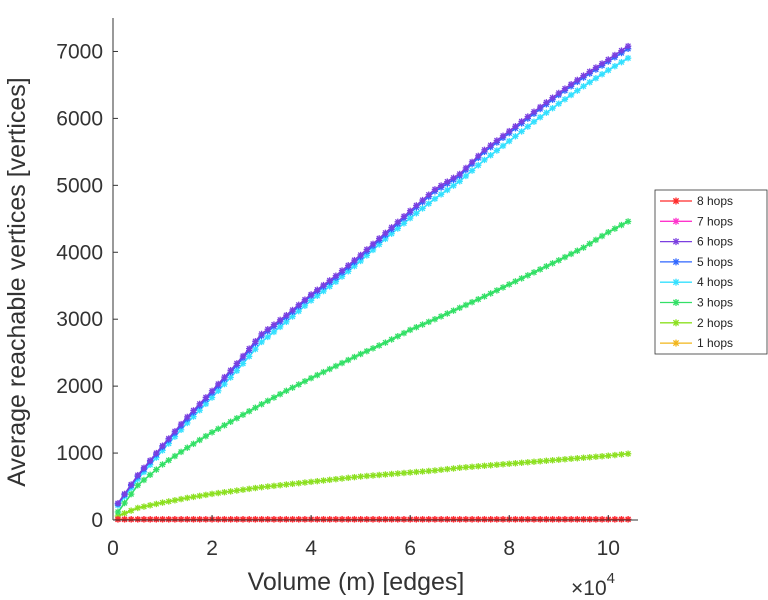 The width and height of the screenshot is (768, 600). I want to click on x-tick-label: 2, so click(212, 548).